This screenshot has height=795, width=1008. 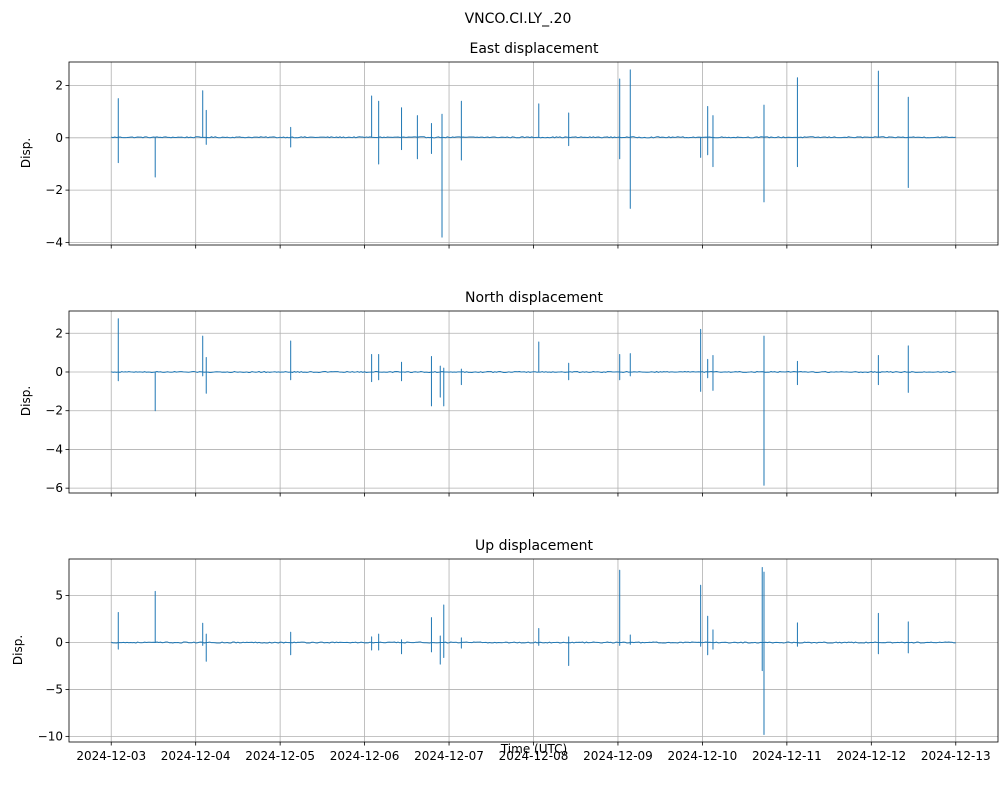 What do you see at coordinates (618, 756) in the screenshot?
I see `x-tick-label: 2024-12-09` at bounding box center [618, 756].